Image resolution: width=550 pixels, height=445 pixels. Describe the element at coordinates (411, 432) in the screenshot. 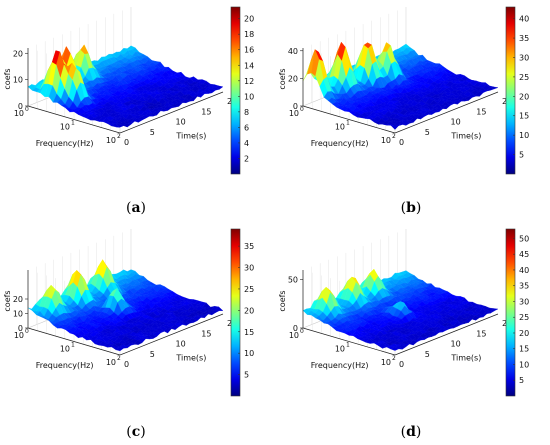

I see `caption-d: (d)` at that location.